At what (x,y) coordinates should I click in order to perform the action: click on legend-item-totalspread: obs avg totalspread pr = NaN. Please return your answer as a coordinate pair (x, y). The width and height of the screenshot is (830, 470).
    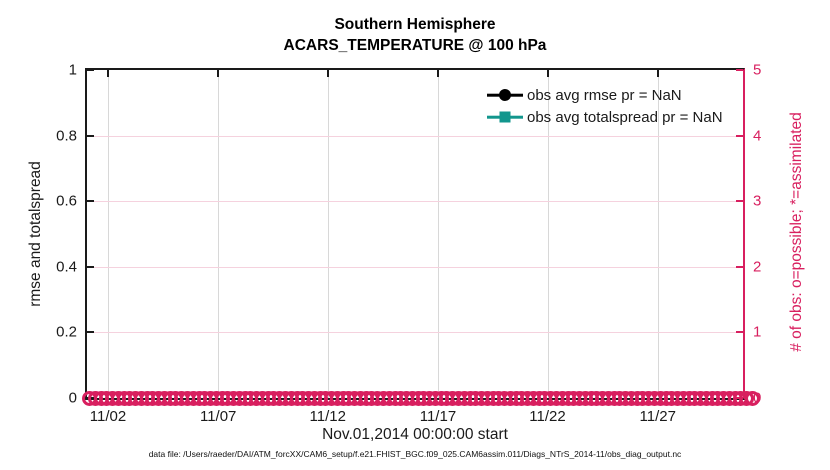
    Looking at the image, I should click on (605, 117).